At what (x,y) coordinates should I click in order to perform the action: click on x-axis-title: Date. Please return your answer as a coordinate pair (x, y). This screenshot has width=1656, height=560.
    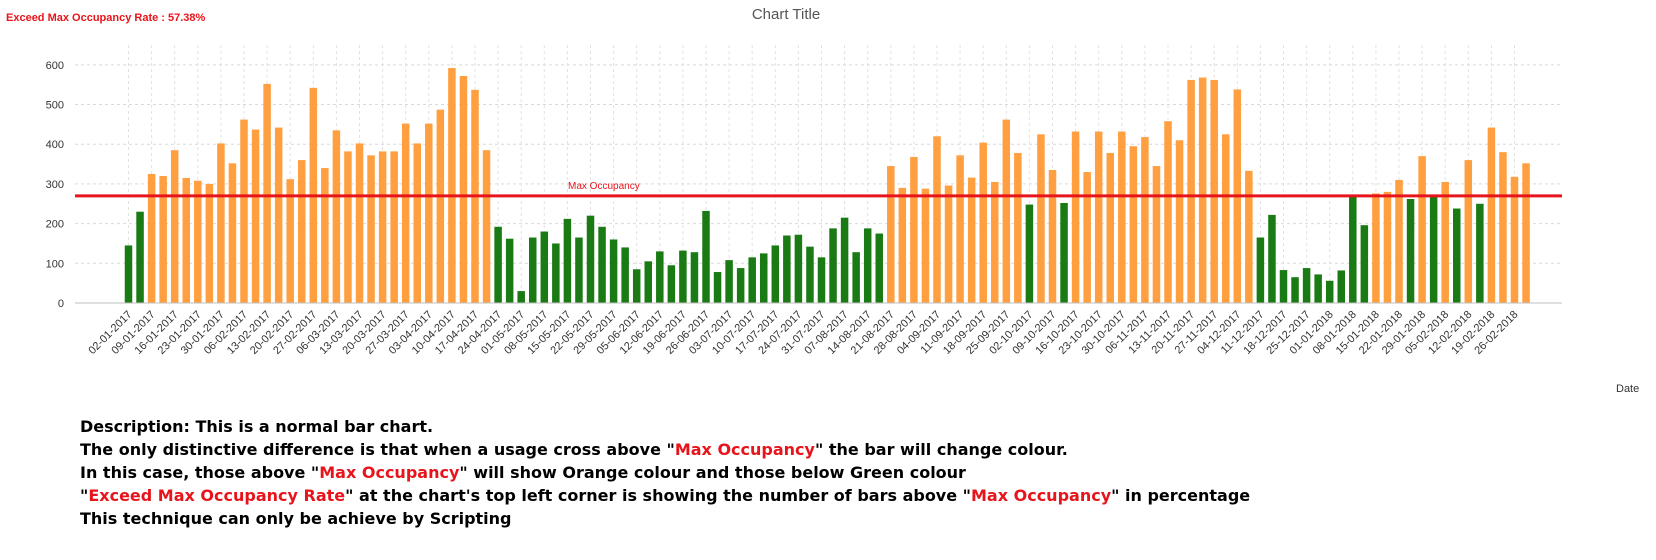
    Looking at the image, I should click on (1628, 389).